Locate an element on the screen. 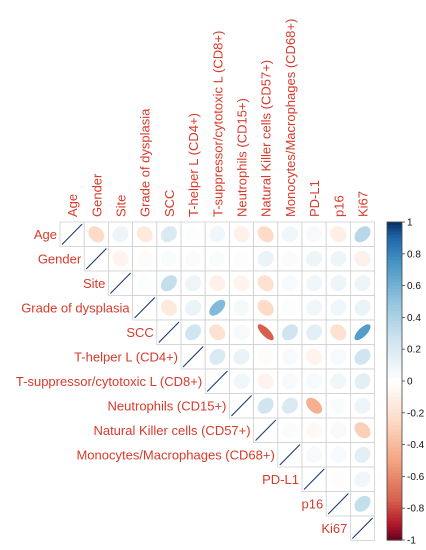 The image size is (426, 550). row-label-ki67: Ki67 is located at coordinates (334, 528).